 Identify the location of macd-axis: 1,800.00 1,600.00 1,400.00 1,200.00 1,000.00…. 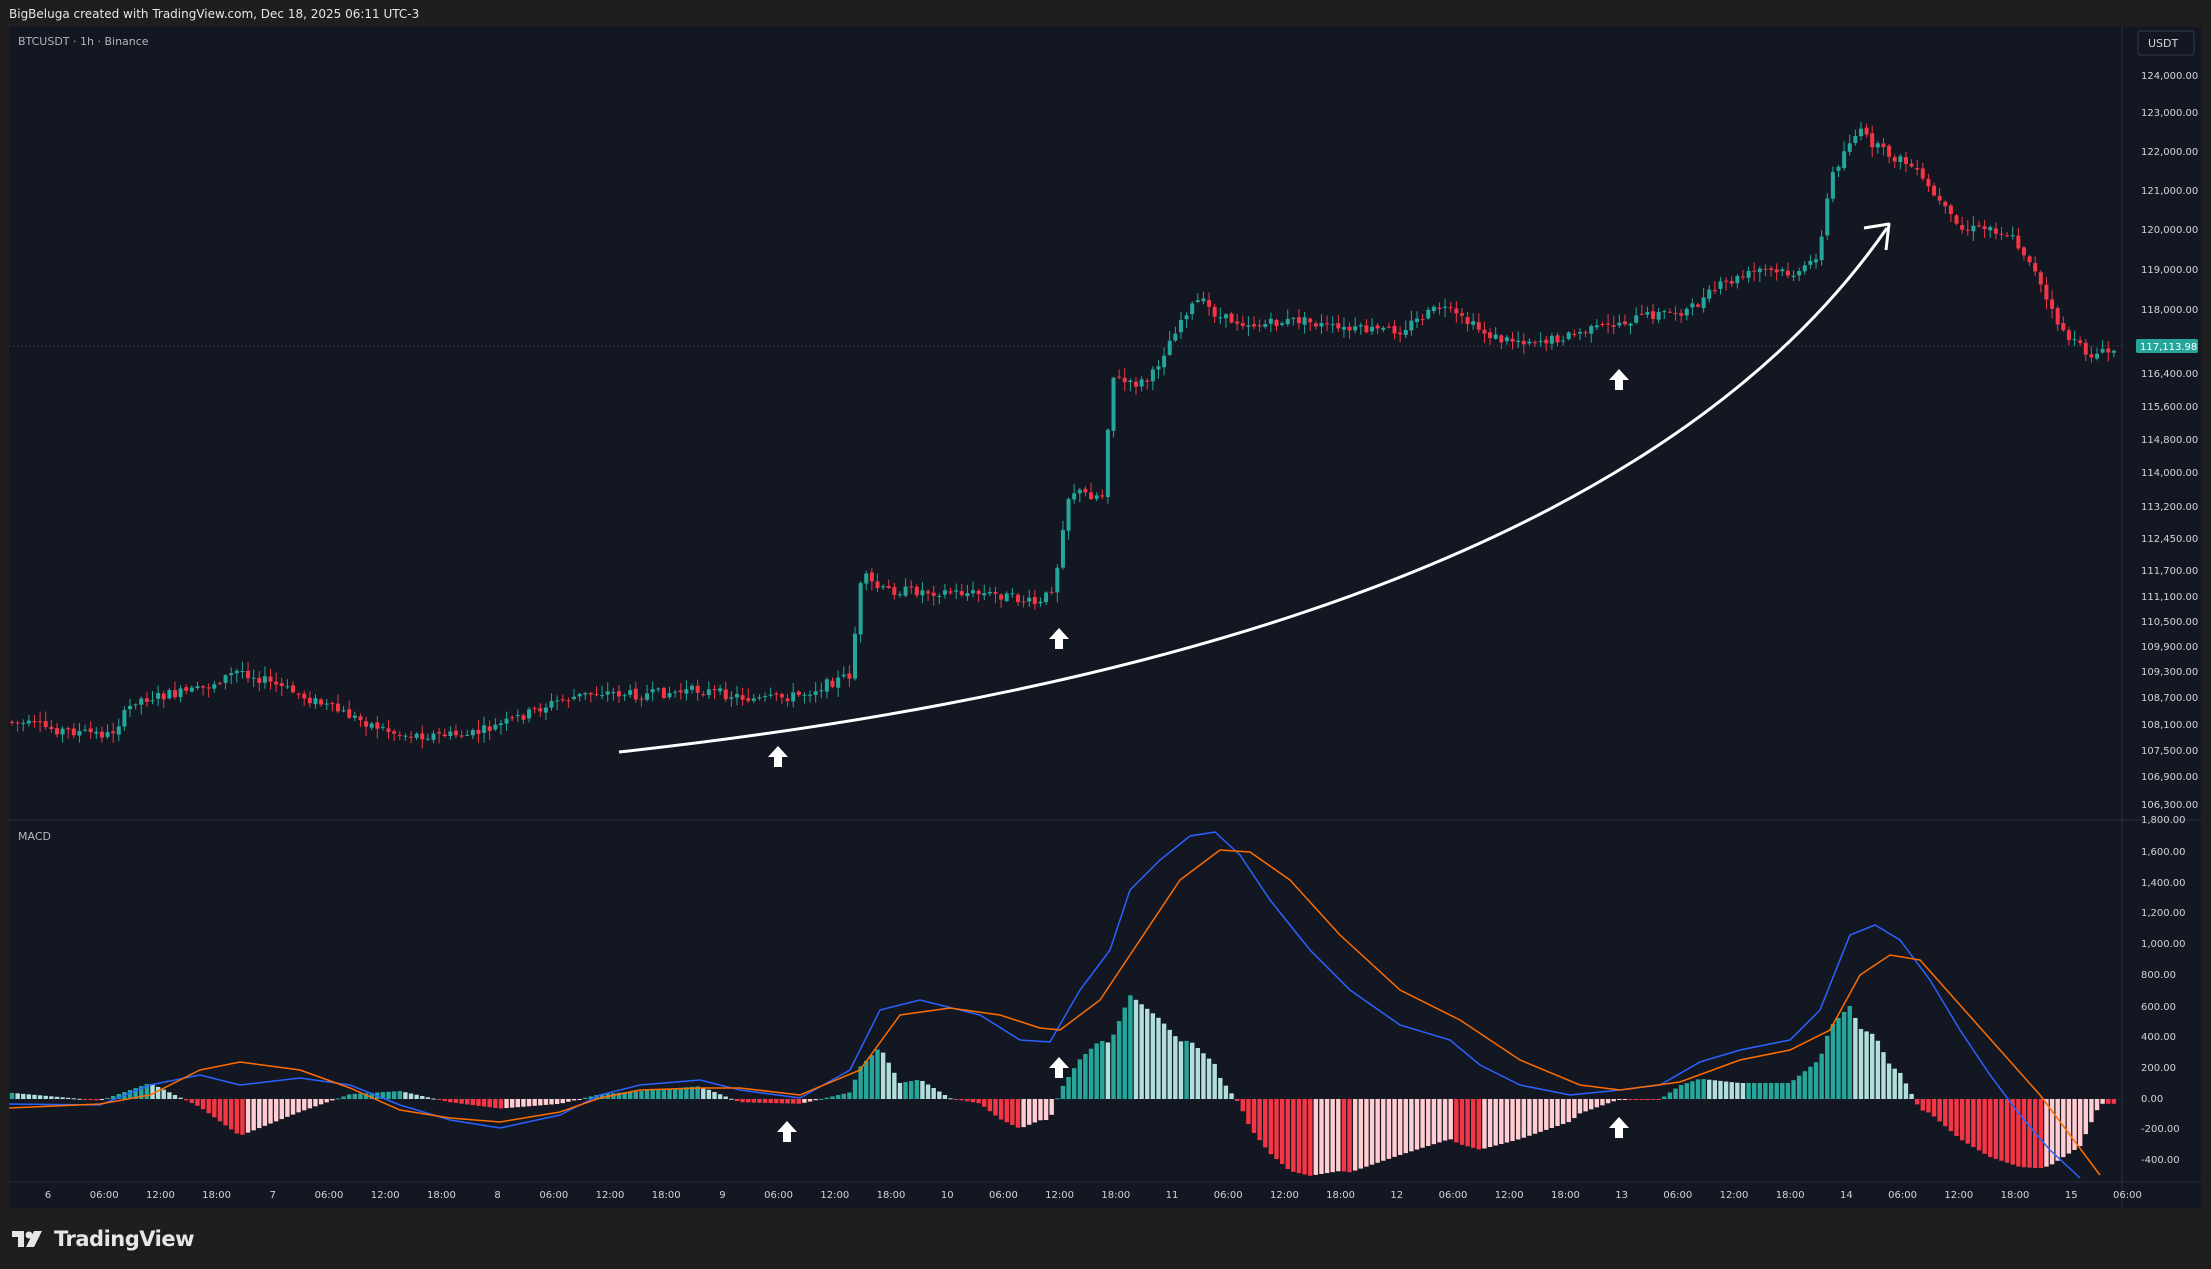
(2163, 990).